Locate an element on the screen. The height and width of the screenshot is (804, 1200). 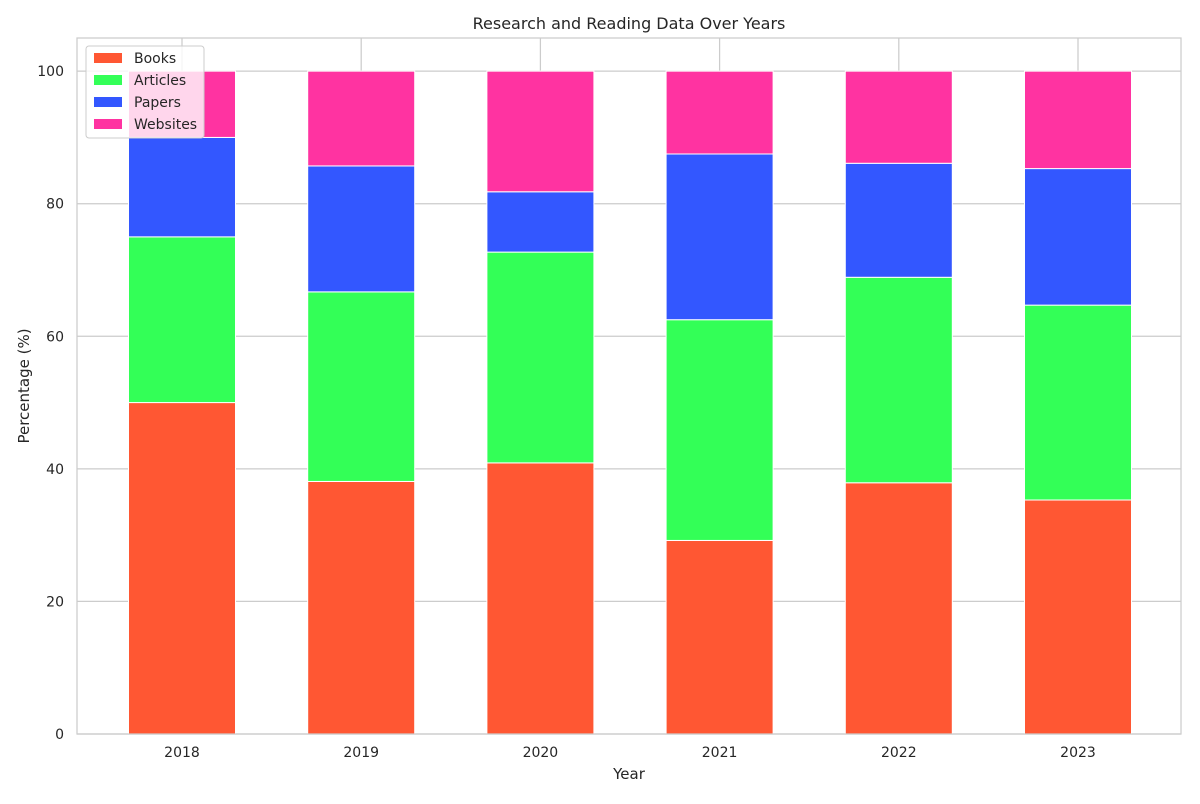
x-tick-label: 2018 is located at coordinates (182, 753).